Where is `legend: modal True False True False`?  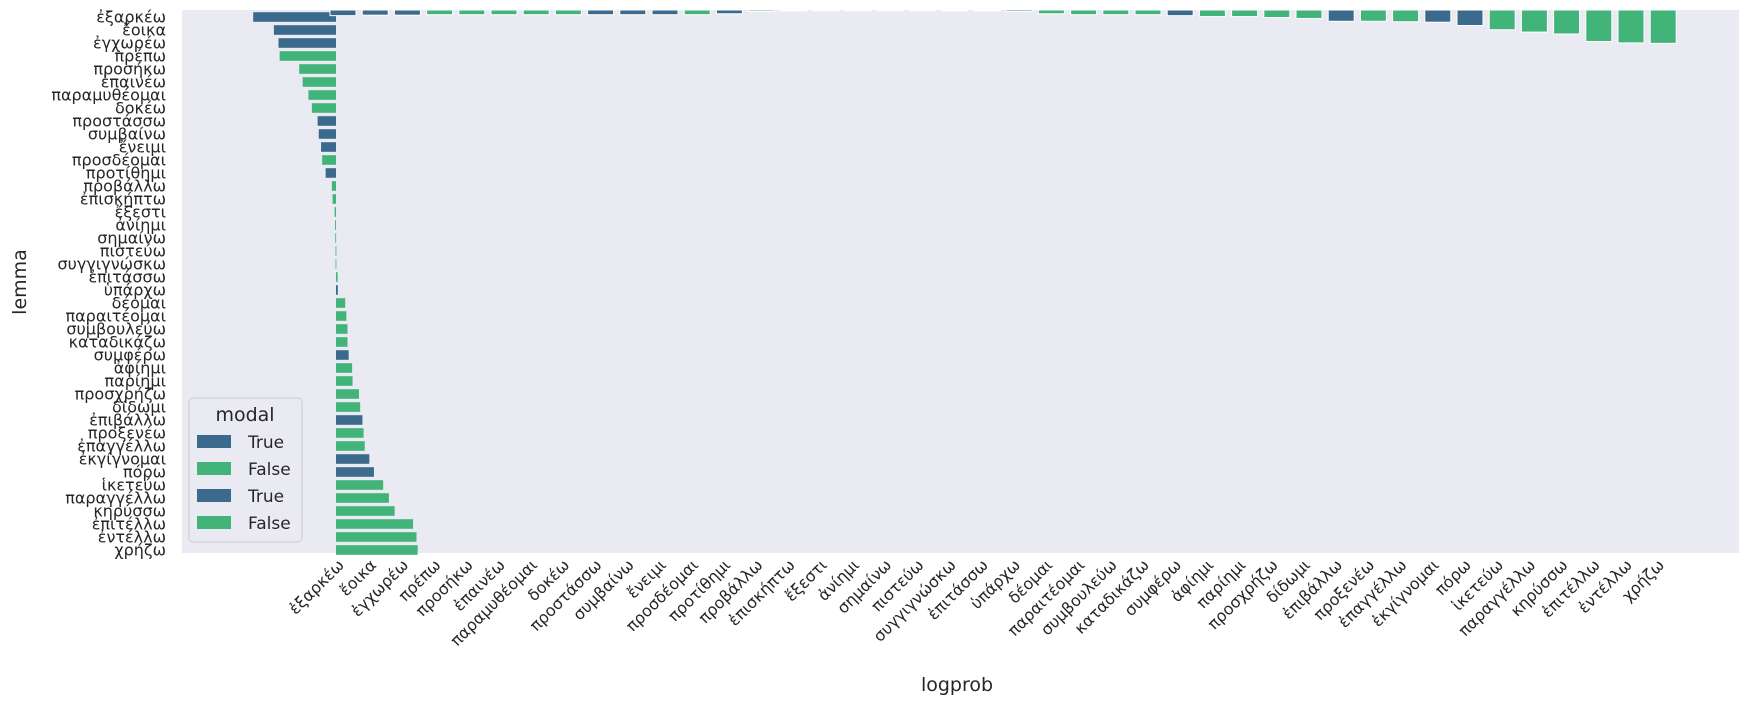
legend: modal True False True False is located at coordinates (245, 470).